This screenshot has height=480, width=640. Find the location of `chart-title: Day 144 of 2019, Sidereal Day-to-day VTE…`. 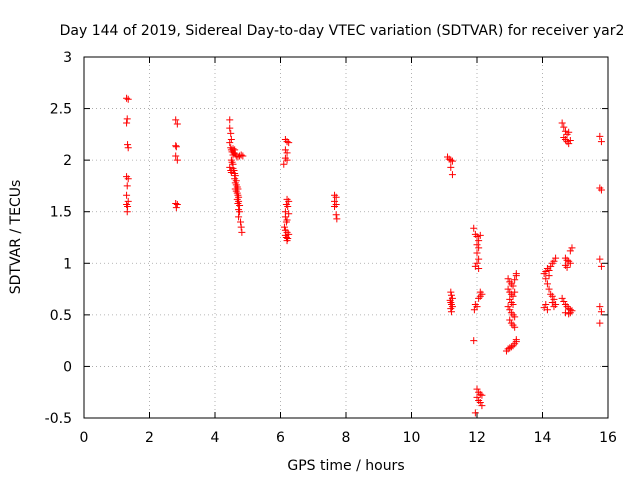

chart-title: Day 144 of 2019, Sidereal Day-to-day VTE… is located at coordinates (342, 31).